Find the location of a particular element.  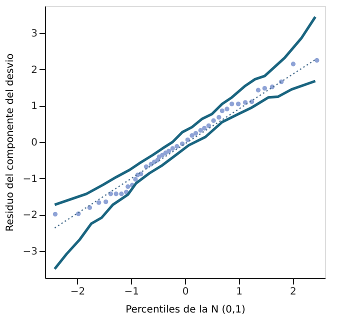

y-axis-title: Residuo del componente del desvio is located at coordinates (10, 143).